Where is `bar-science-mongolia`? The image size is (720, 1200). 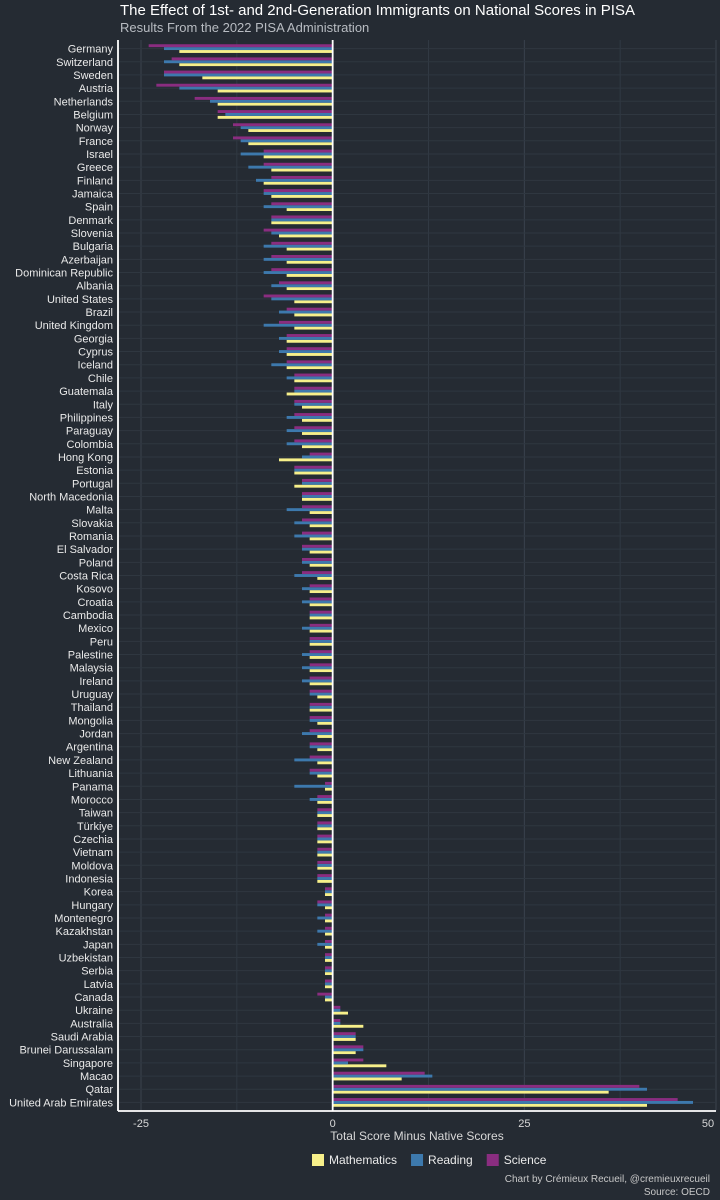 bar-science-mongolia is located at coordinates (321, 717).